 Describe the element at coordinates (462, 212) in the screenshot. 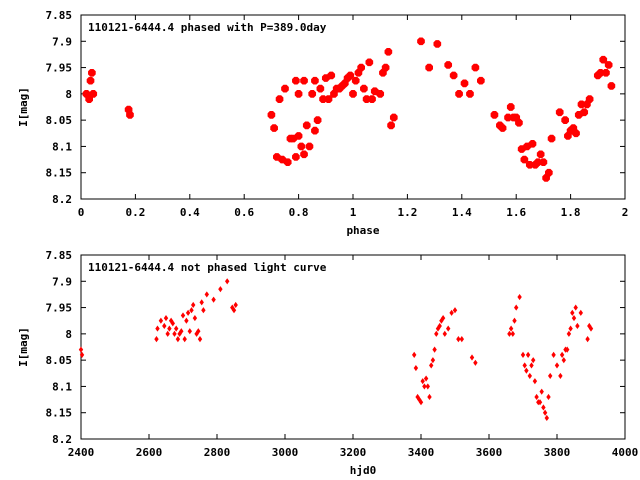

I see `x-tick-label: 1.4` at that location.